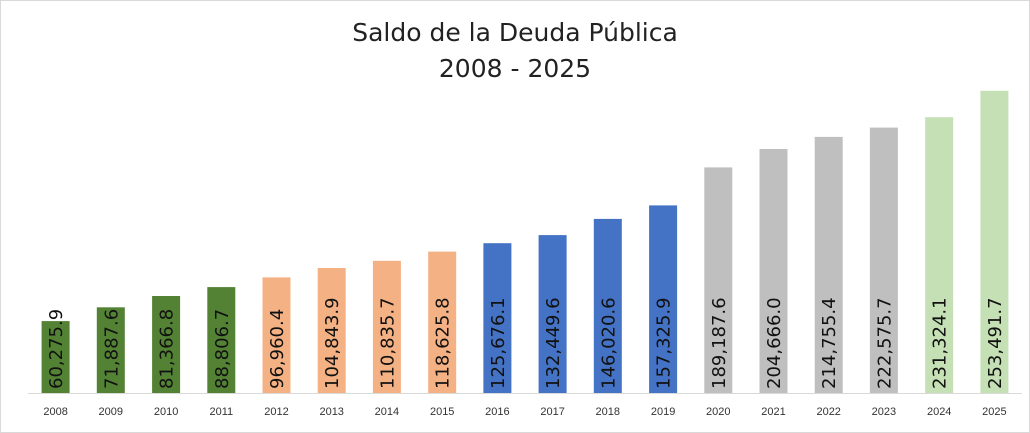 The width and height of the screenshot is (1030, 433). What do you see at coordinates (994, 412) in the screenshot?
I see `tick-label-2025: 2025` at bounding box center [994, 412].